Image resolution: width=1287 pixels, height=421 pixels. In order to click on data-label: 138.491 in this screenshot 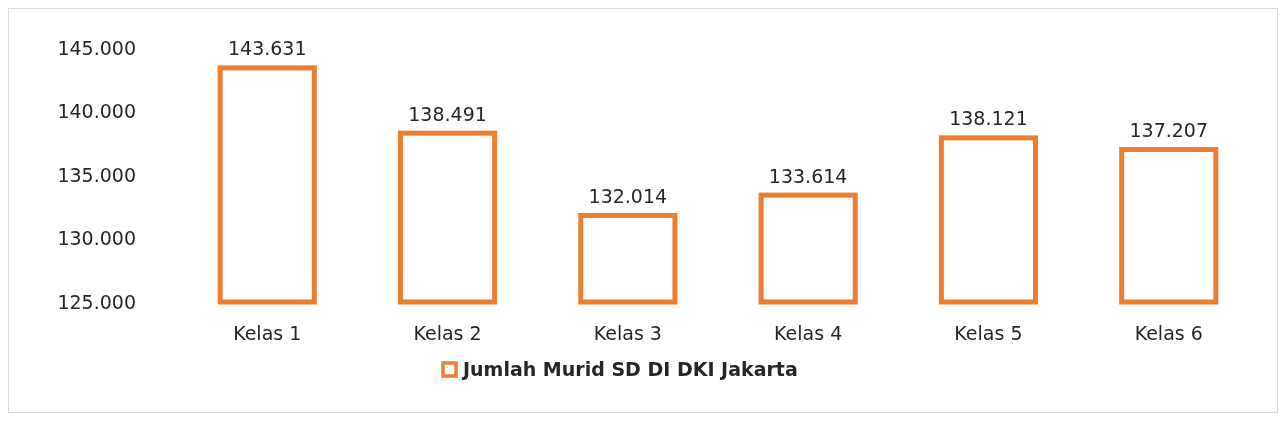, I will do `click(447, 113)`.